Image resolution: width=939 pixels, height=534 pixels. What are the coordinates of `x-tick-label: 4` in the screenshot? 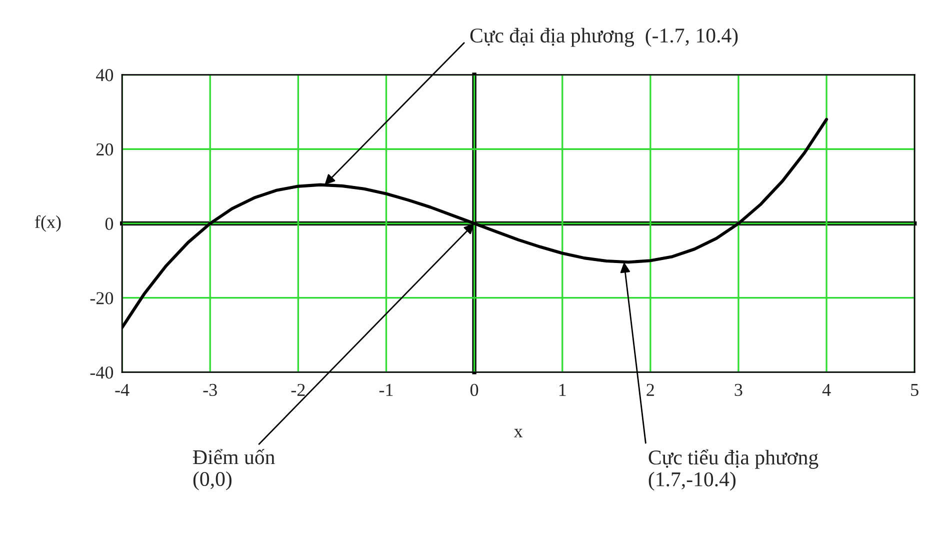 It's located at (826, 390).